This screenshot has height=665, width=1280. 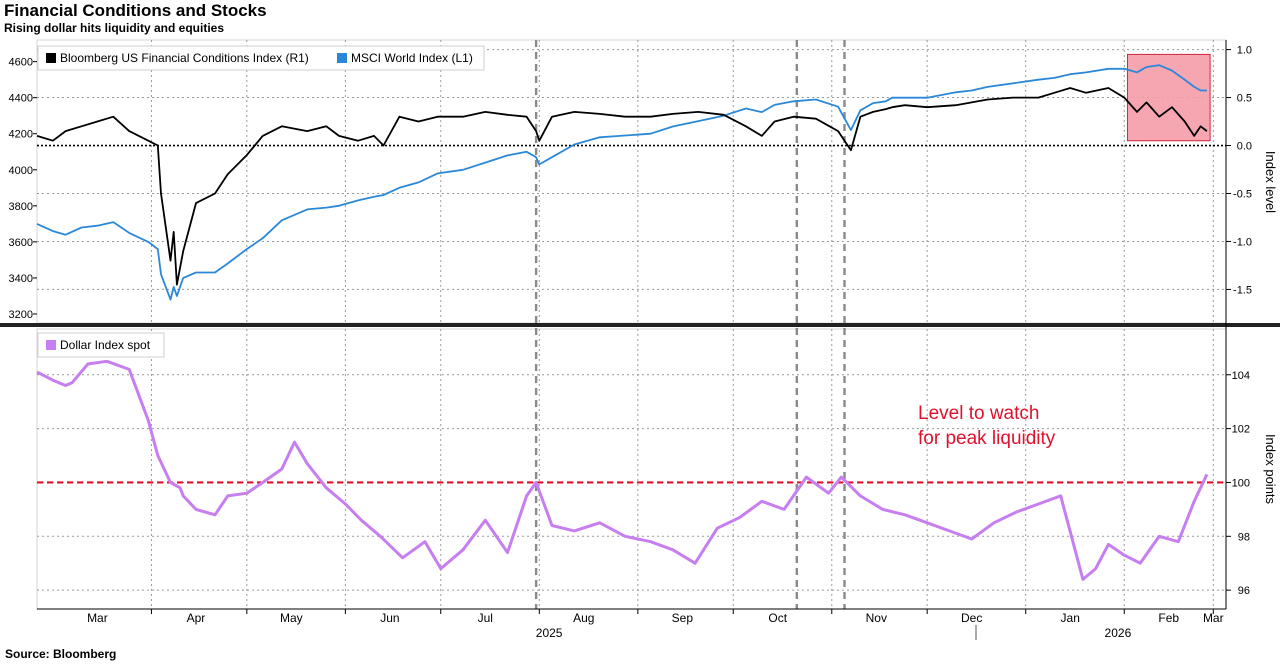 What do you see at coordinates (1270, 469) in the screenshot?
I see `bottom-right-axis-label: Index points` at bounding box center [1270, 469].